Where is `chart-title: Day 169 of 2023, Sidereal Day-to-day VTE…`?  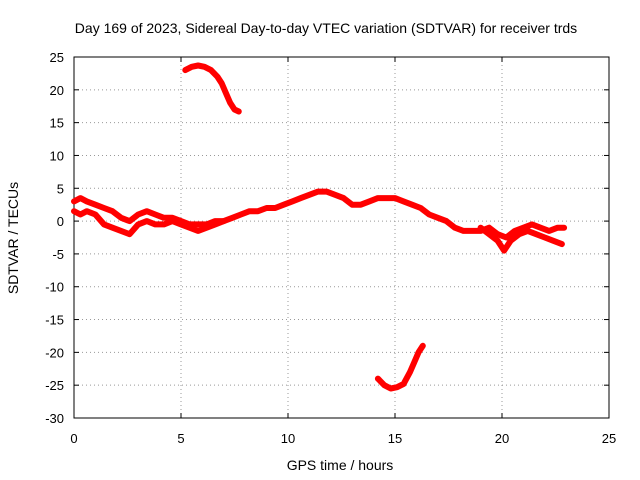 chart-title: Day 169 of 2023, Sidereal Day-to-day VTE… is located at coordinates (326, 28).